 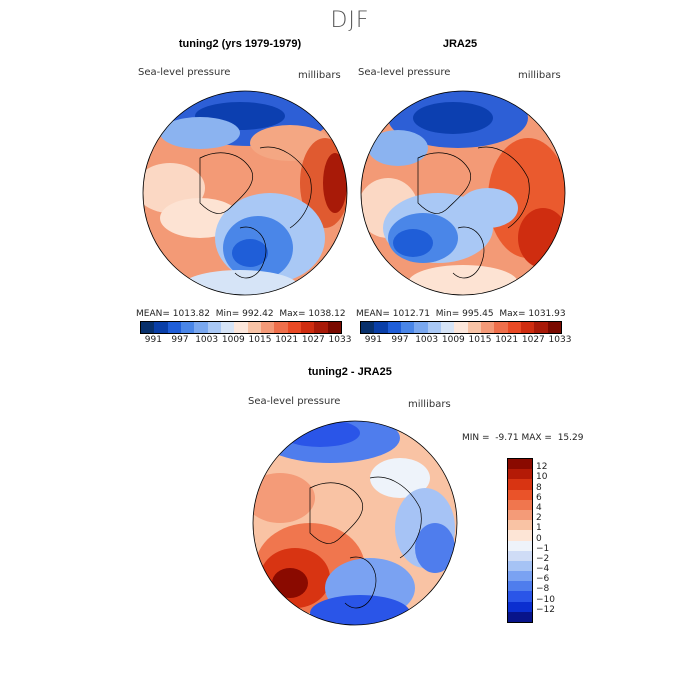 What do you see at coordinates (246, 341) in the screenshot?
I see `panel1-colorbar-labels: 991 997 1003 1009 1015 1021 1027 1033` at bounding box center [246, 341].